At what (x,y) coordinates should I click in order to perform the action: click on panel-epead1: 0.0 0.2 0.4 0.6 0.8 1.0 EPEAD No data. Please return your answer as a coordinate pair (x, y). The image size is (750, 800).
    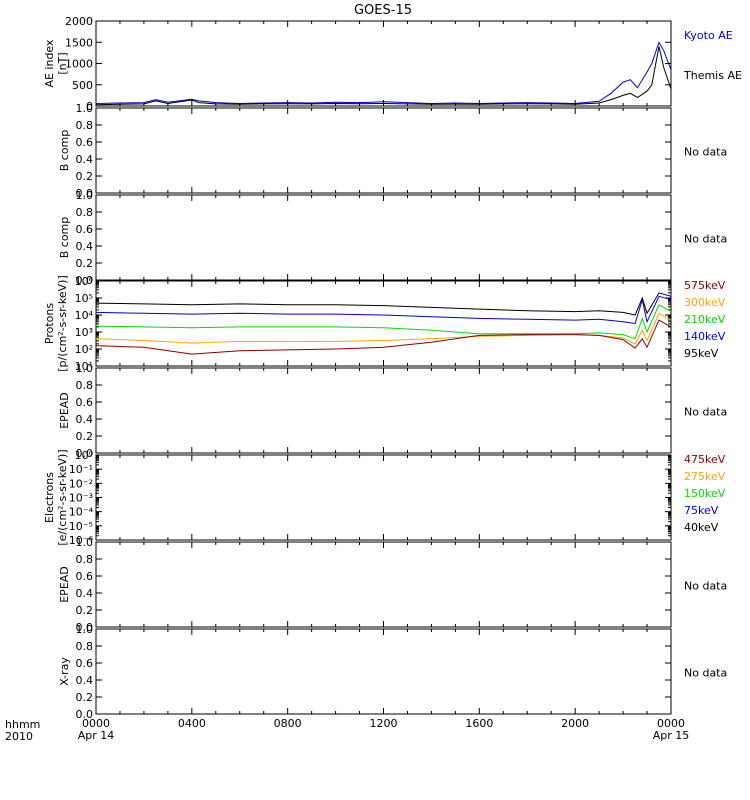
    Looking at the image, I should click on (392, 411).